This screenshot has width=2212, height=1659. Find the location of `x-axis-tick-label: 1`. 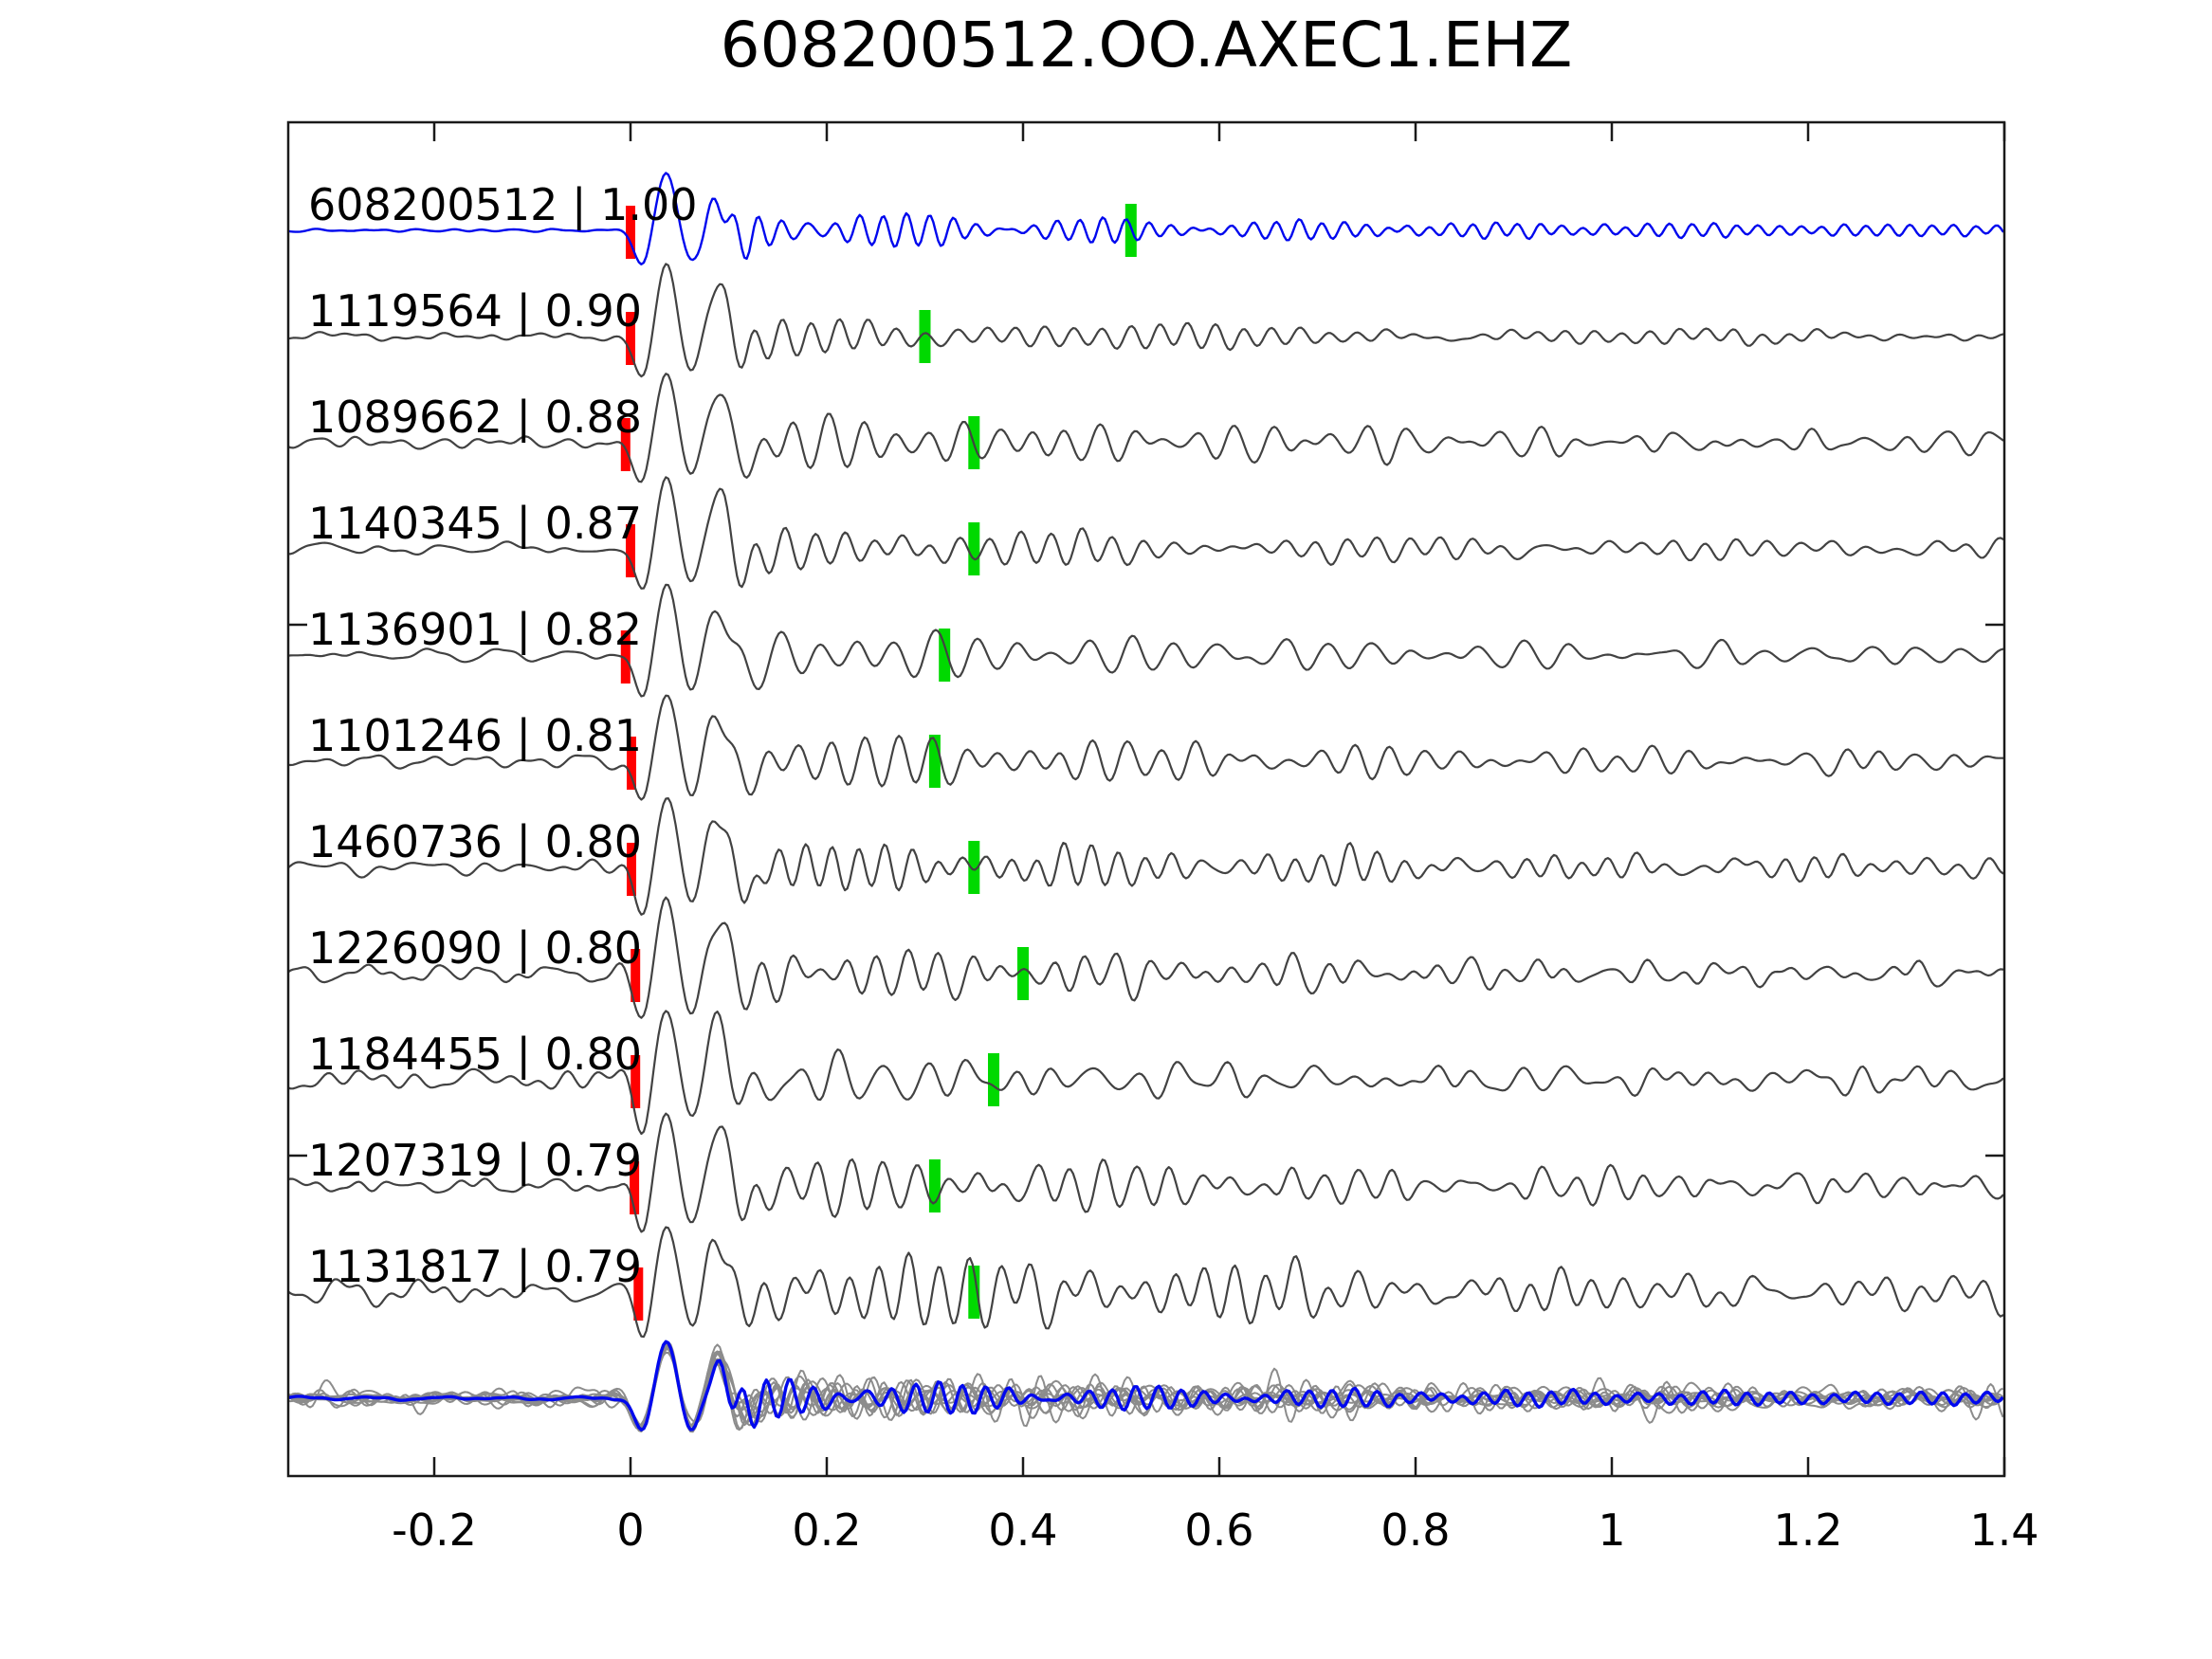

x-axis-tick-label: 1 is located at coordinates (1611, 1530).